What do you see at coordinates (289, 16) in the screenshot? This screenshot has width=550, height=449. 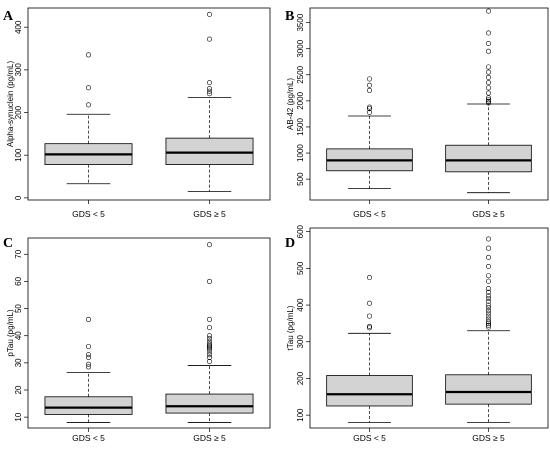 I see `panel-label: B` at bounding box center [289, 16].